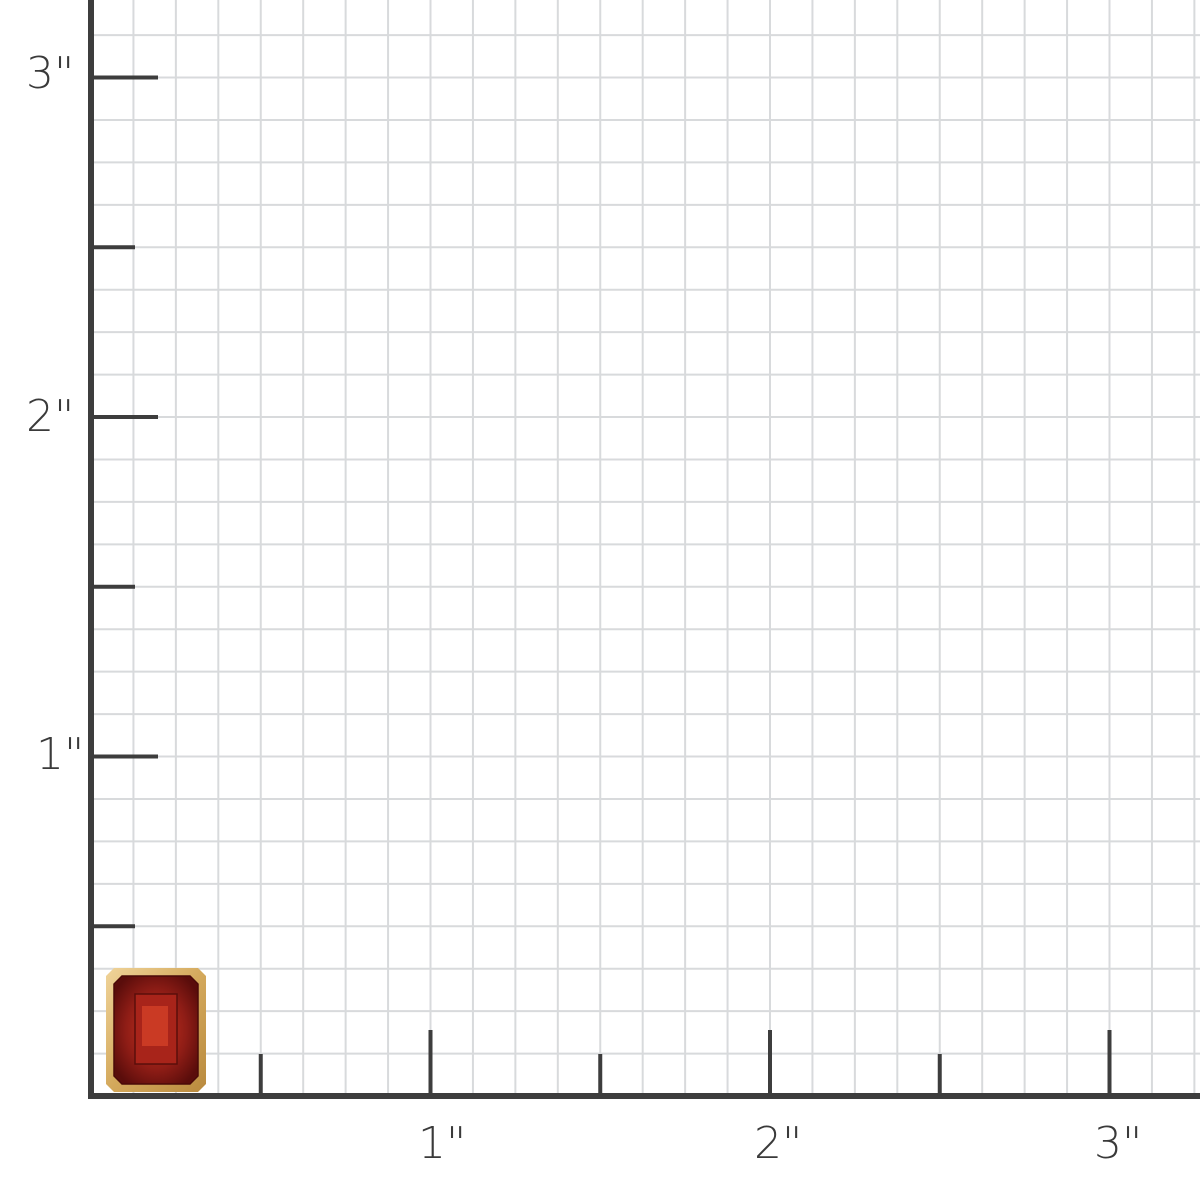 The height and width of the screenshot is (1200, 1200). What do you see at coordinates (1118, 1143) in the screenshot?
I see `x-label-3in: 3"` at bounding box center [1118, 1143].